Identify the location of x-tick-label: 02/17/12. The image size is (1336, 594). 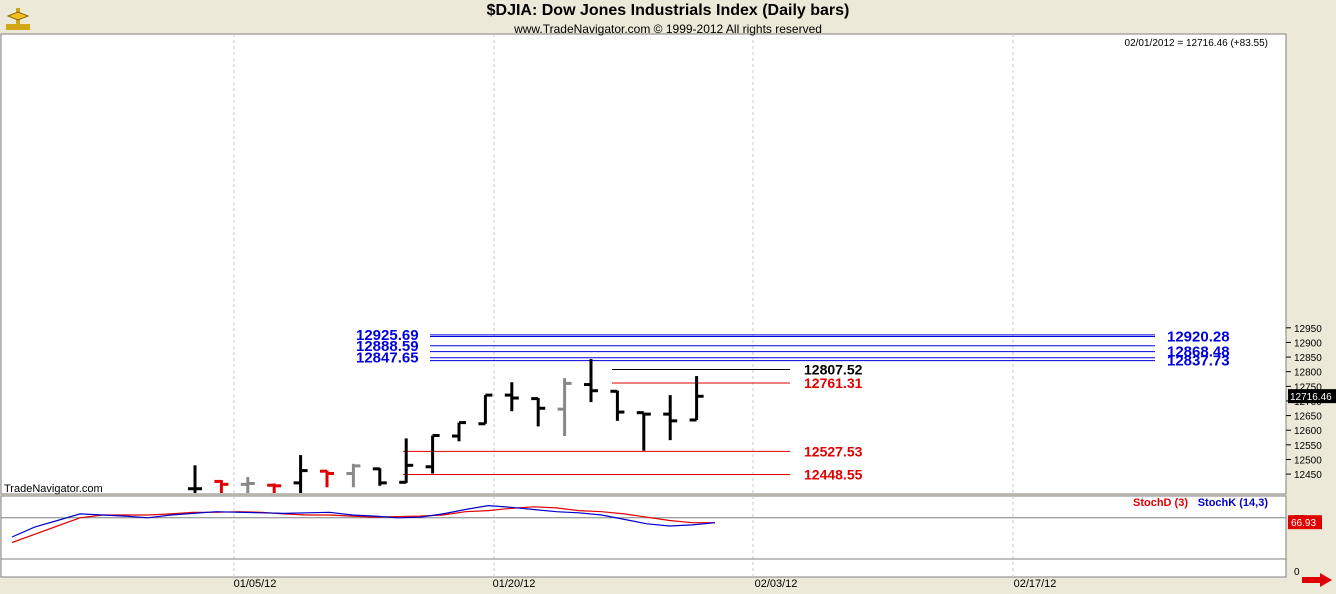
(1035, 584).